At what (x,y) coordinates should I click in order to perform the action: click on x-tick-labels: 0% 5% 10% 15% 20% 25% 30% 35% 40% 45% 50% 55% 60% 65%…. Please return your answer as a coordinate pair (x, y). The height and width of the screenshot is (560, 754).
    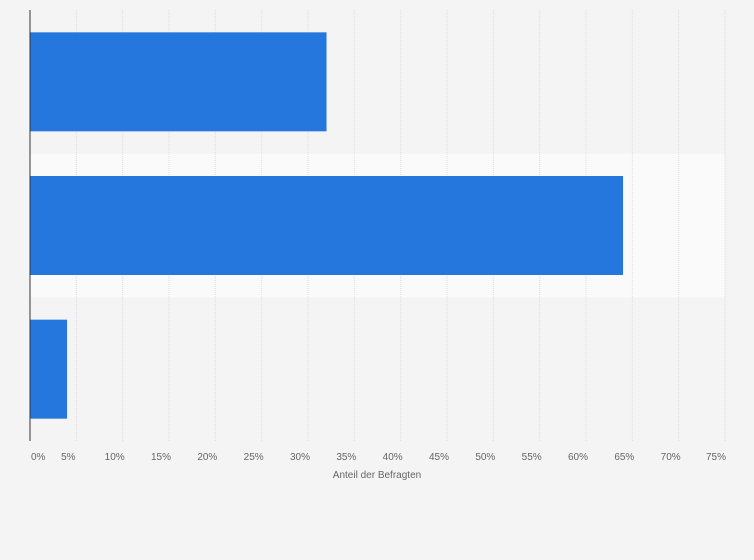
    Looking at the image, I should click on (378, 457).